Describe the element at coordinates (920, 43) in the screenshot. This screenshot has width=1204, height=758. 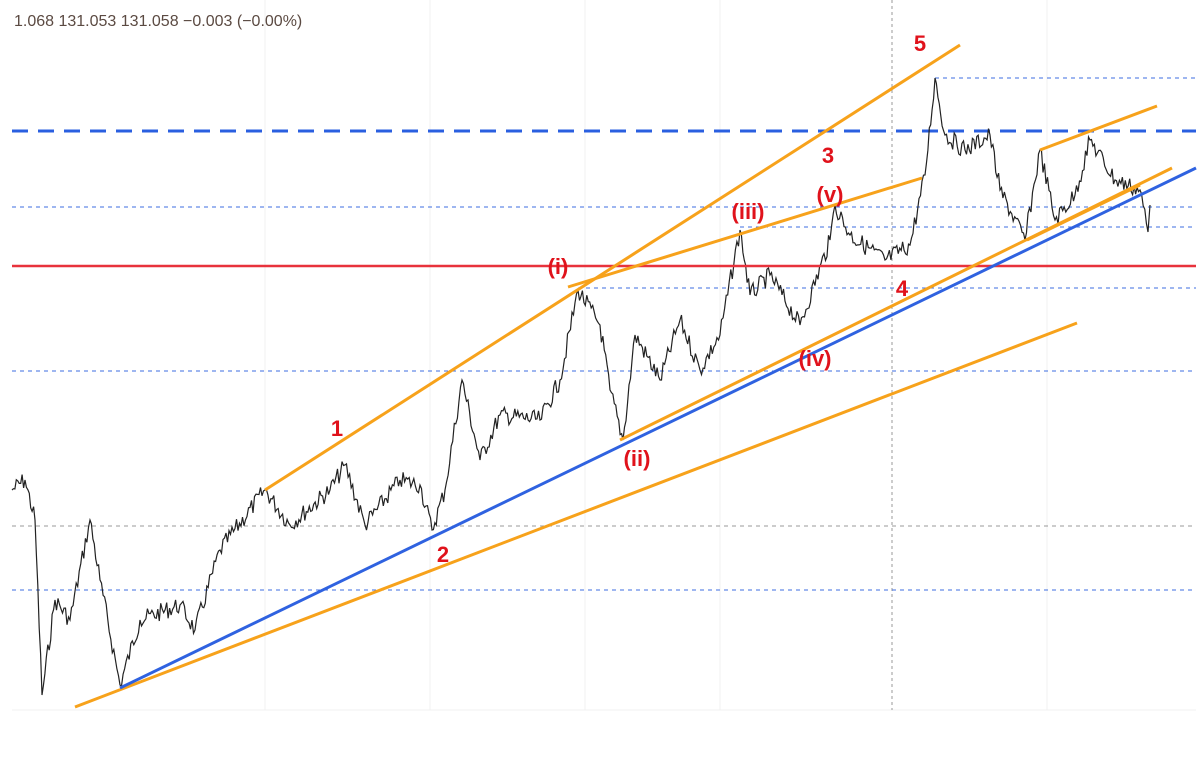
I see `wave-label: 5` at that location.